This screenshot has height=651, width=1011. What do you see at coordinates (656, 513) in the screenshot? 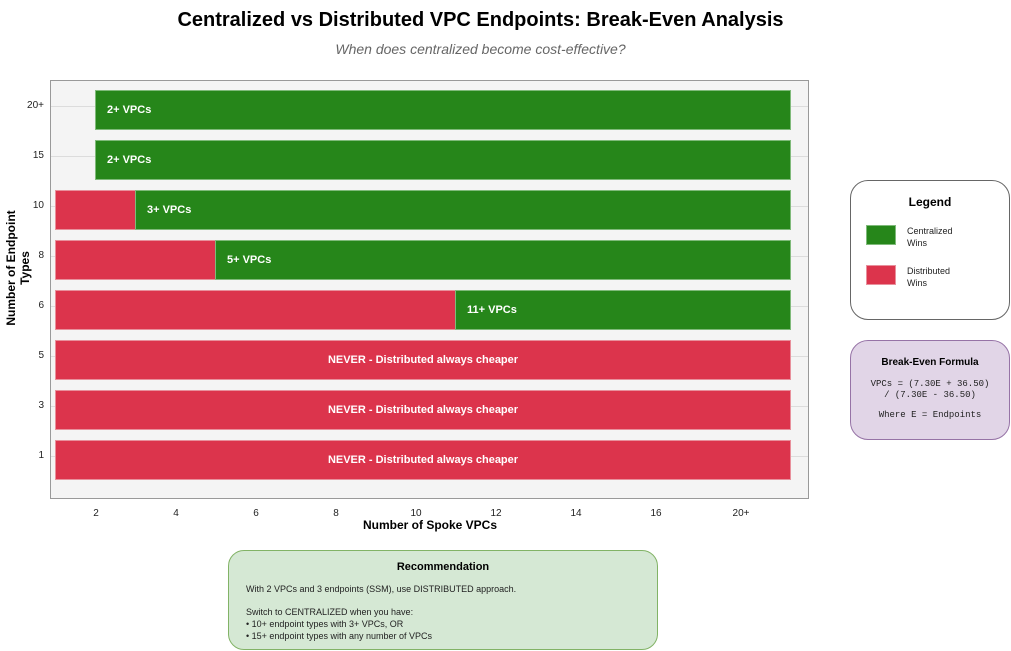
I see `x-tick-label: 16` at bounding box center [656, 513].